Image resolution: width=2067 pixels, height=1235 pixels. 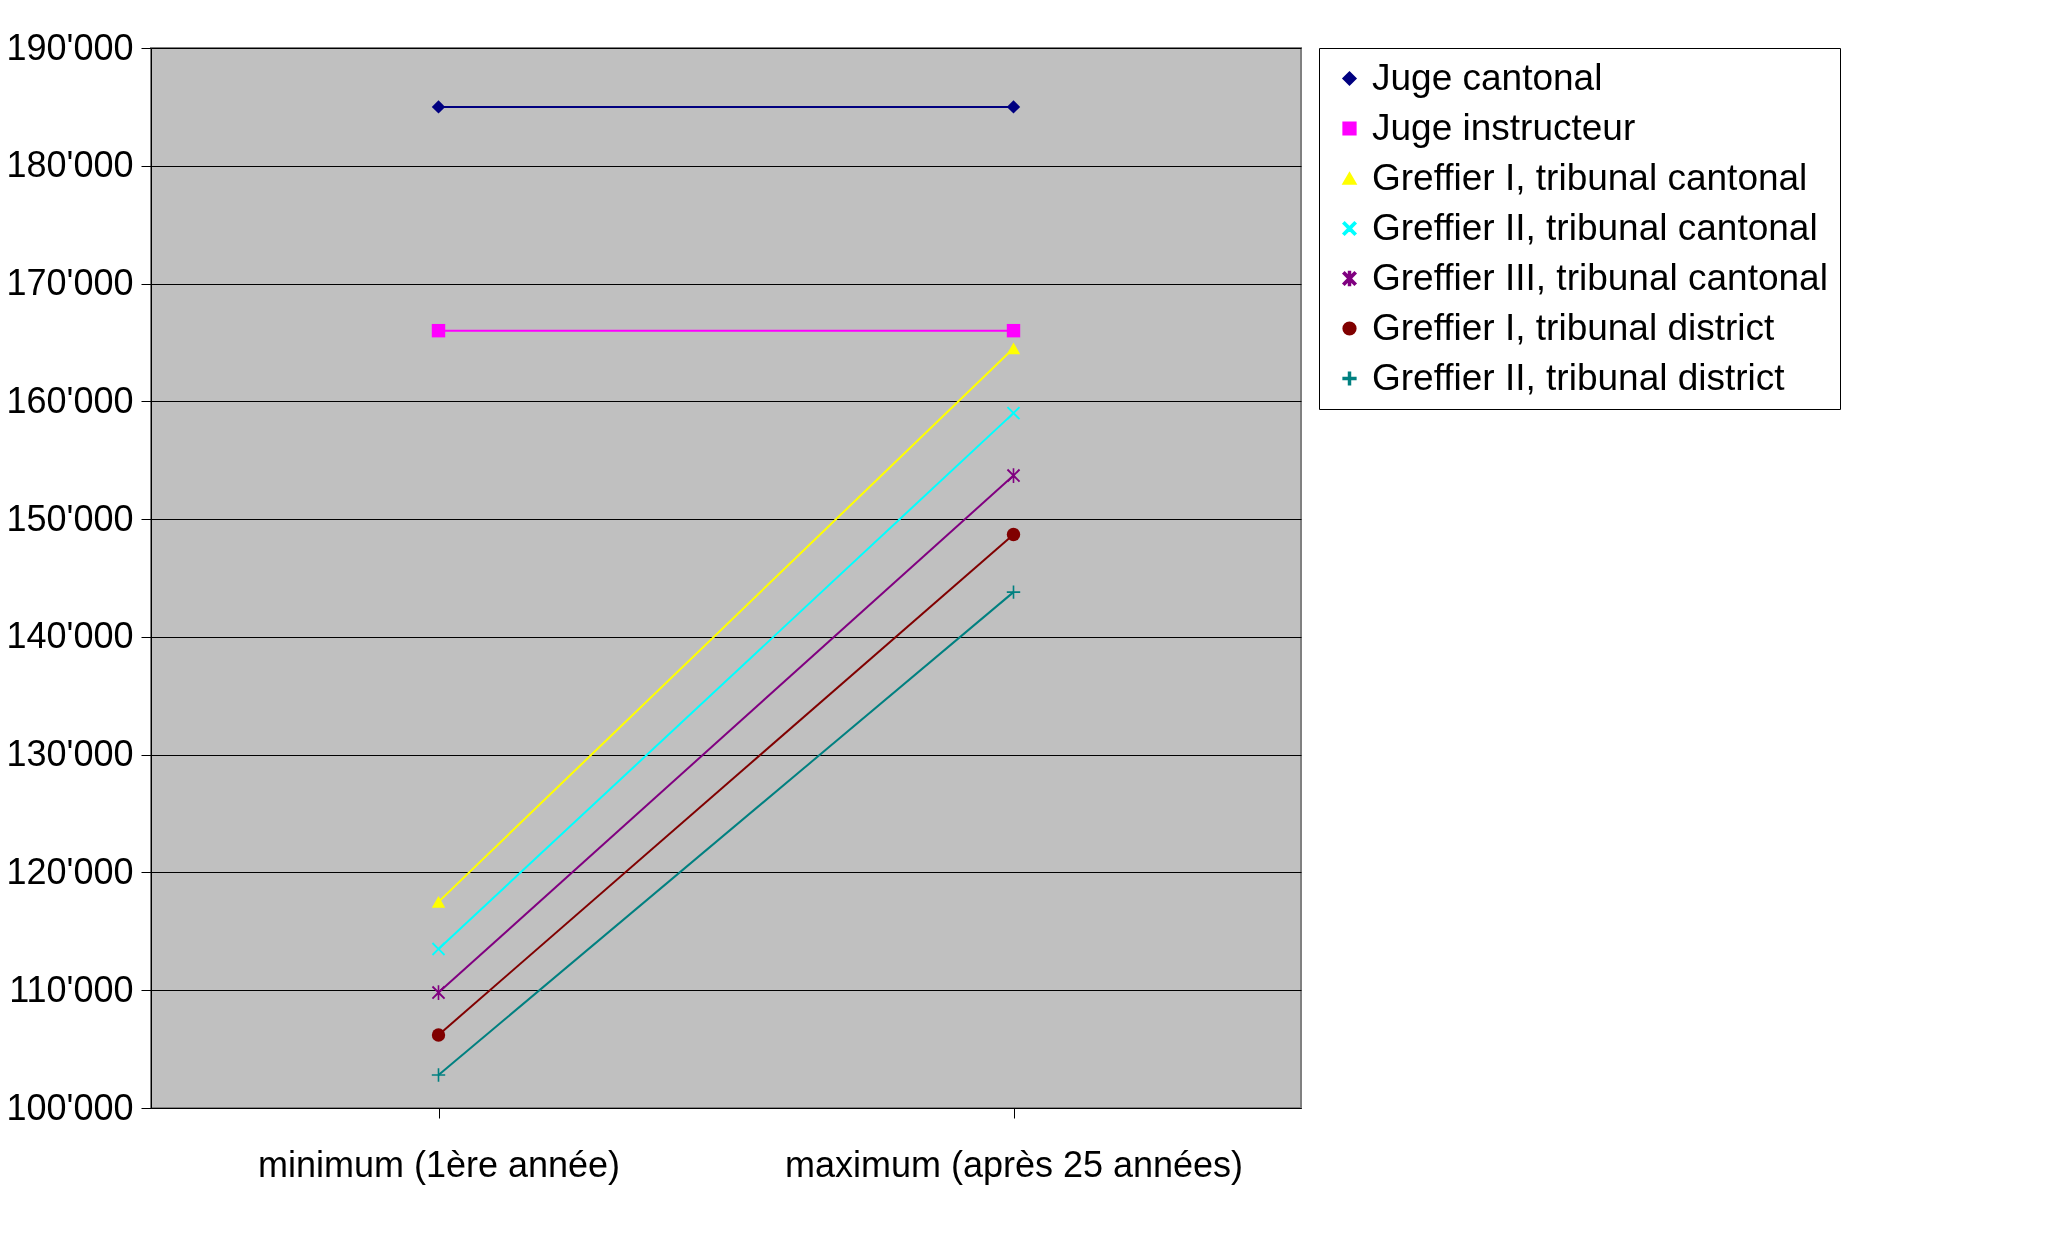 I want to click on y-tick-label: 150'000, so click(x=70, y=518).